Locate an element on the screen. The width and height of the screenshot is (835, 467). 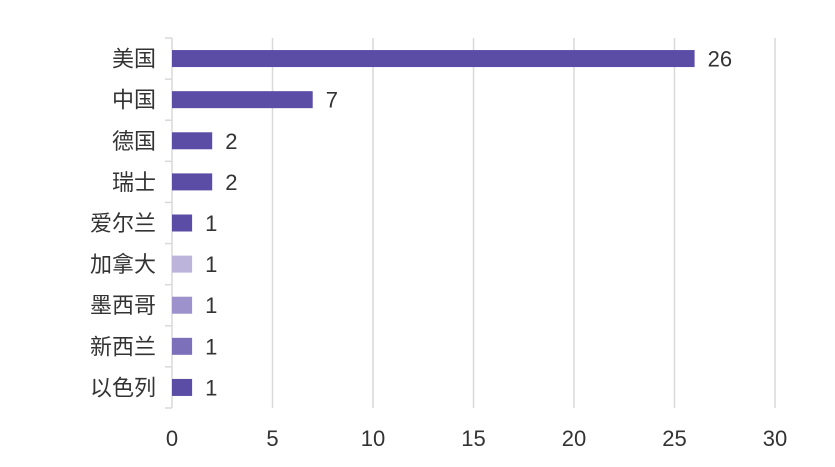
category-label-0: 美国 is located at coordinates (134, 59).